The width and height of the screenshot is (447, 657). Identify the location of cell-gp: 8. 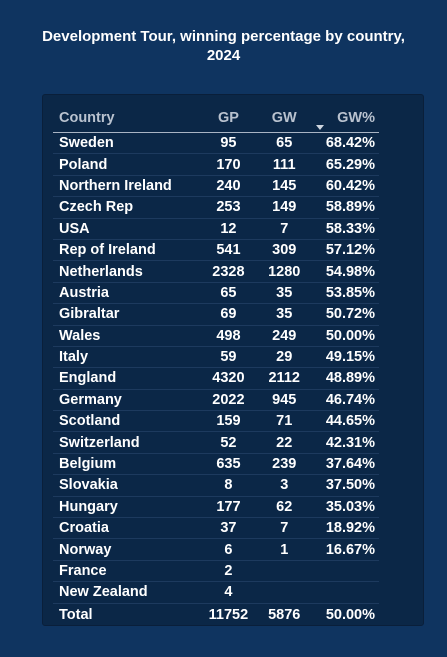
(228, 485).